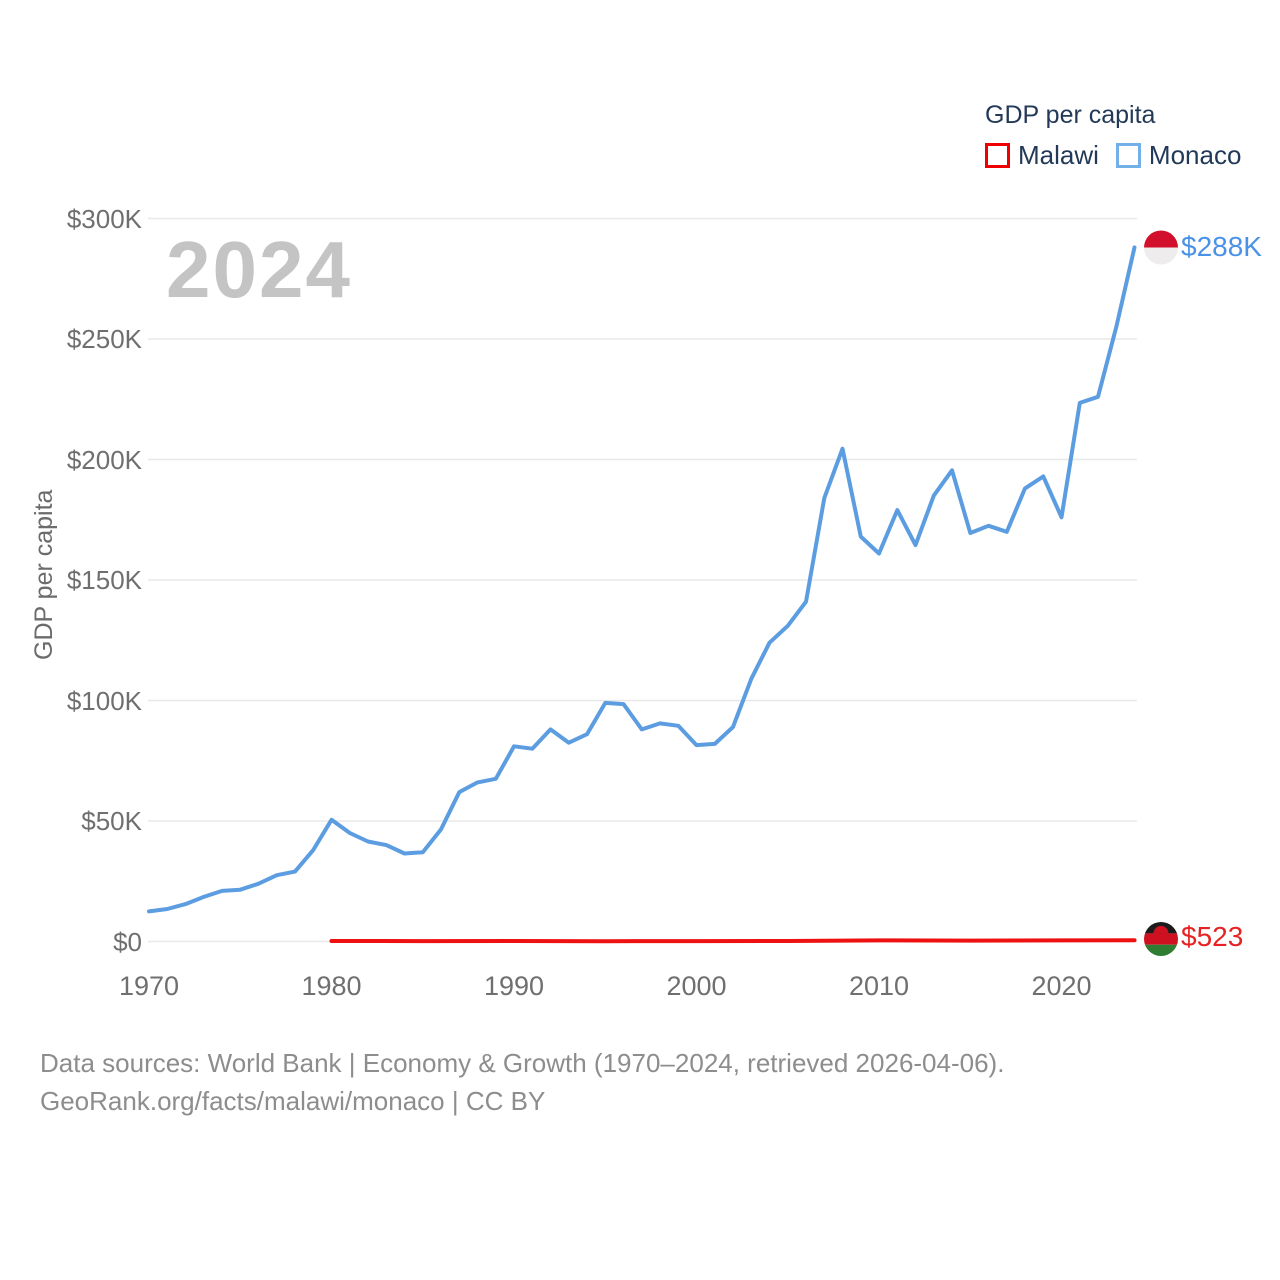  Describe the element at coordinates (1061, 986) in the screenshot. I see `x-tick-label-2020: 2020` at that location.